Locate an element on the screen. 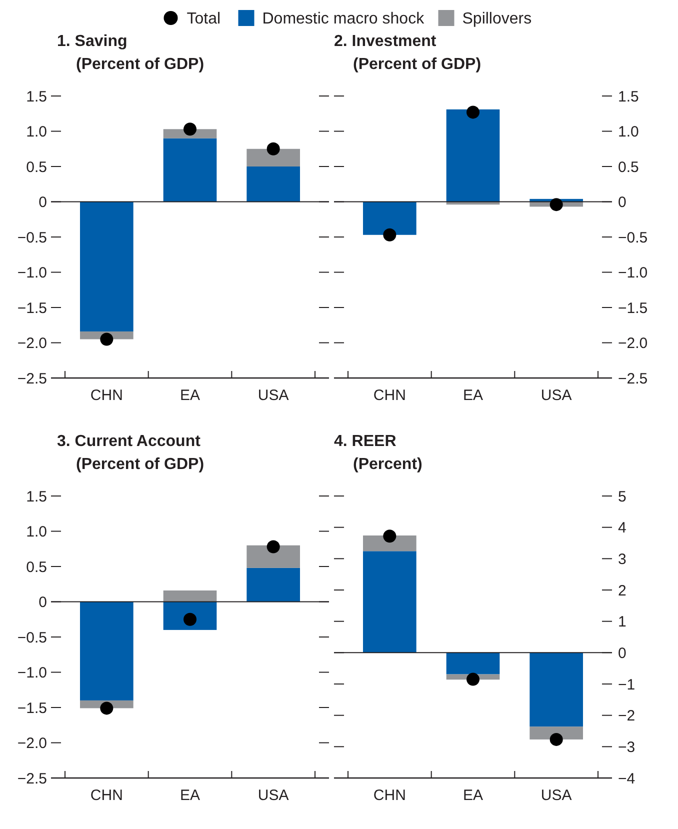  y-tick-label: 2 is located at coordinates (622, 591).